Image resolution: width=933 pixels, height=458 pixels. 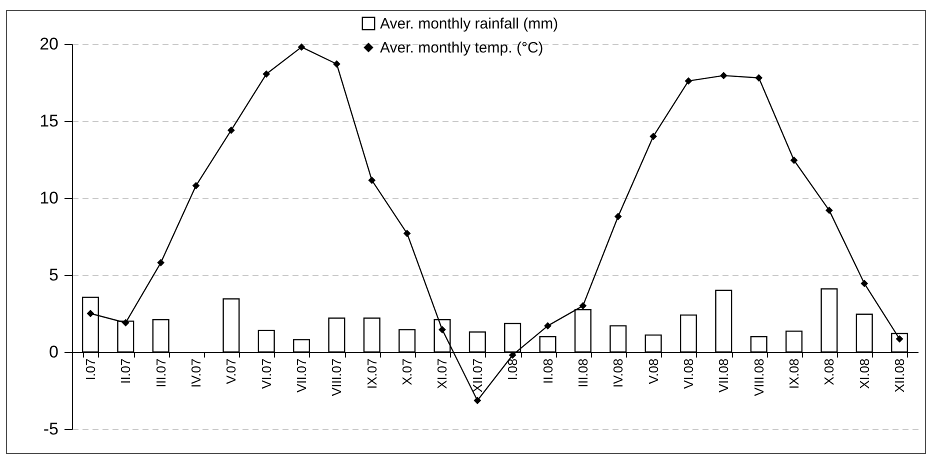 I want to click on y-tick-label: 15, so click(x=49, y=121).